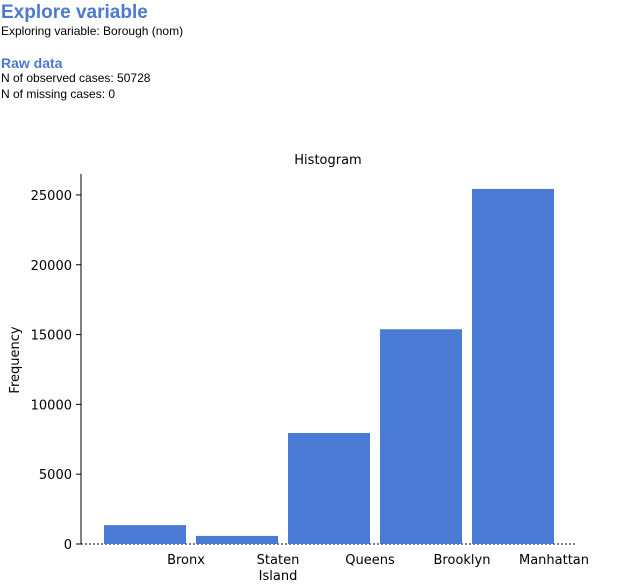 The image size is (633, 586). Describe the element at coordinates (51, 196) in the screenshot. I see `y-tick-label: 25000` at that location.